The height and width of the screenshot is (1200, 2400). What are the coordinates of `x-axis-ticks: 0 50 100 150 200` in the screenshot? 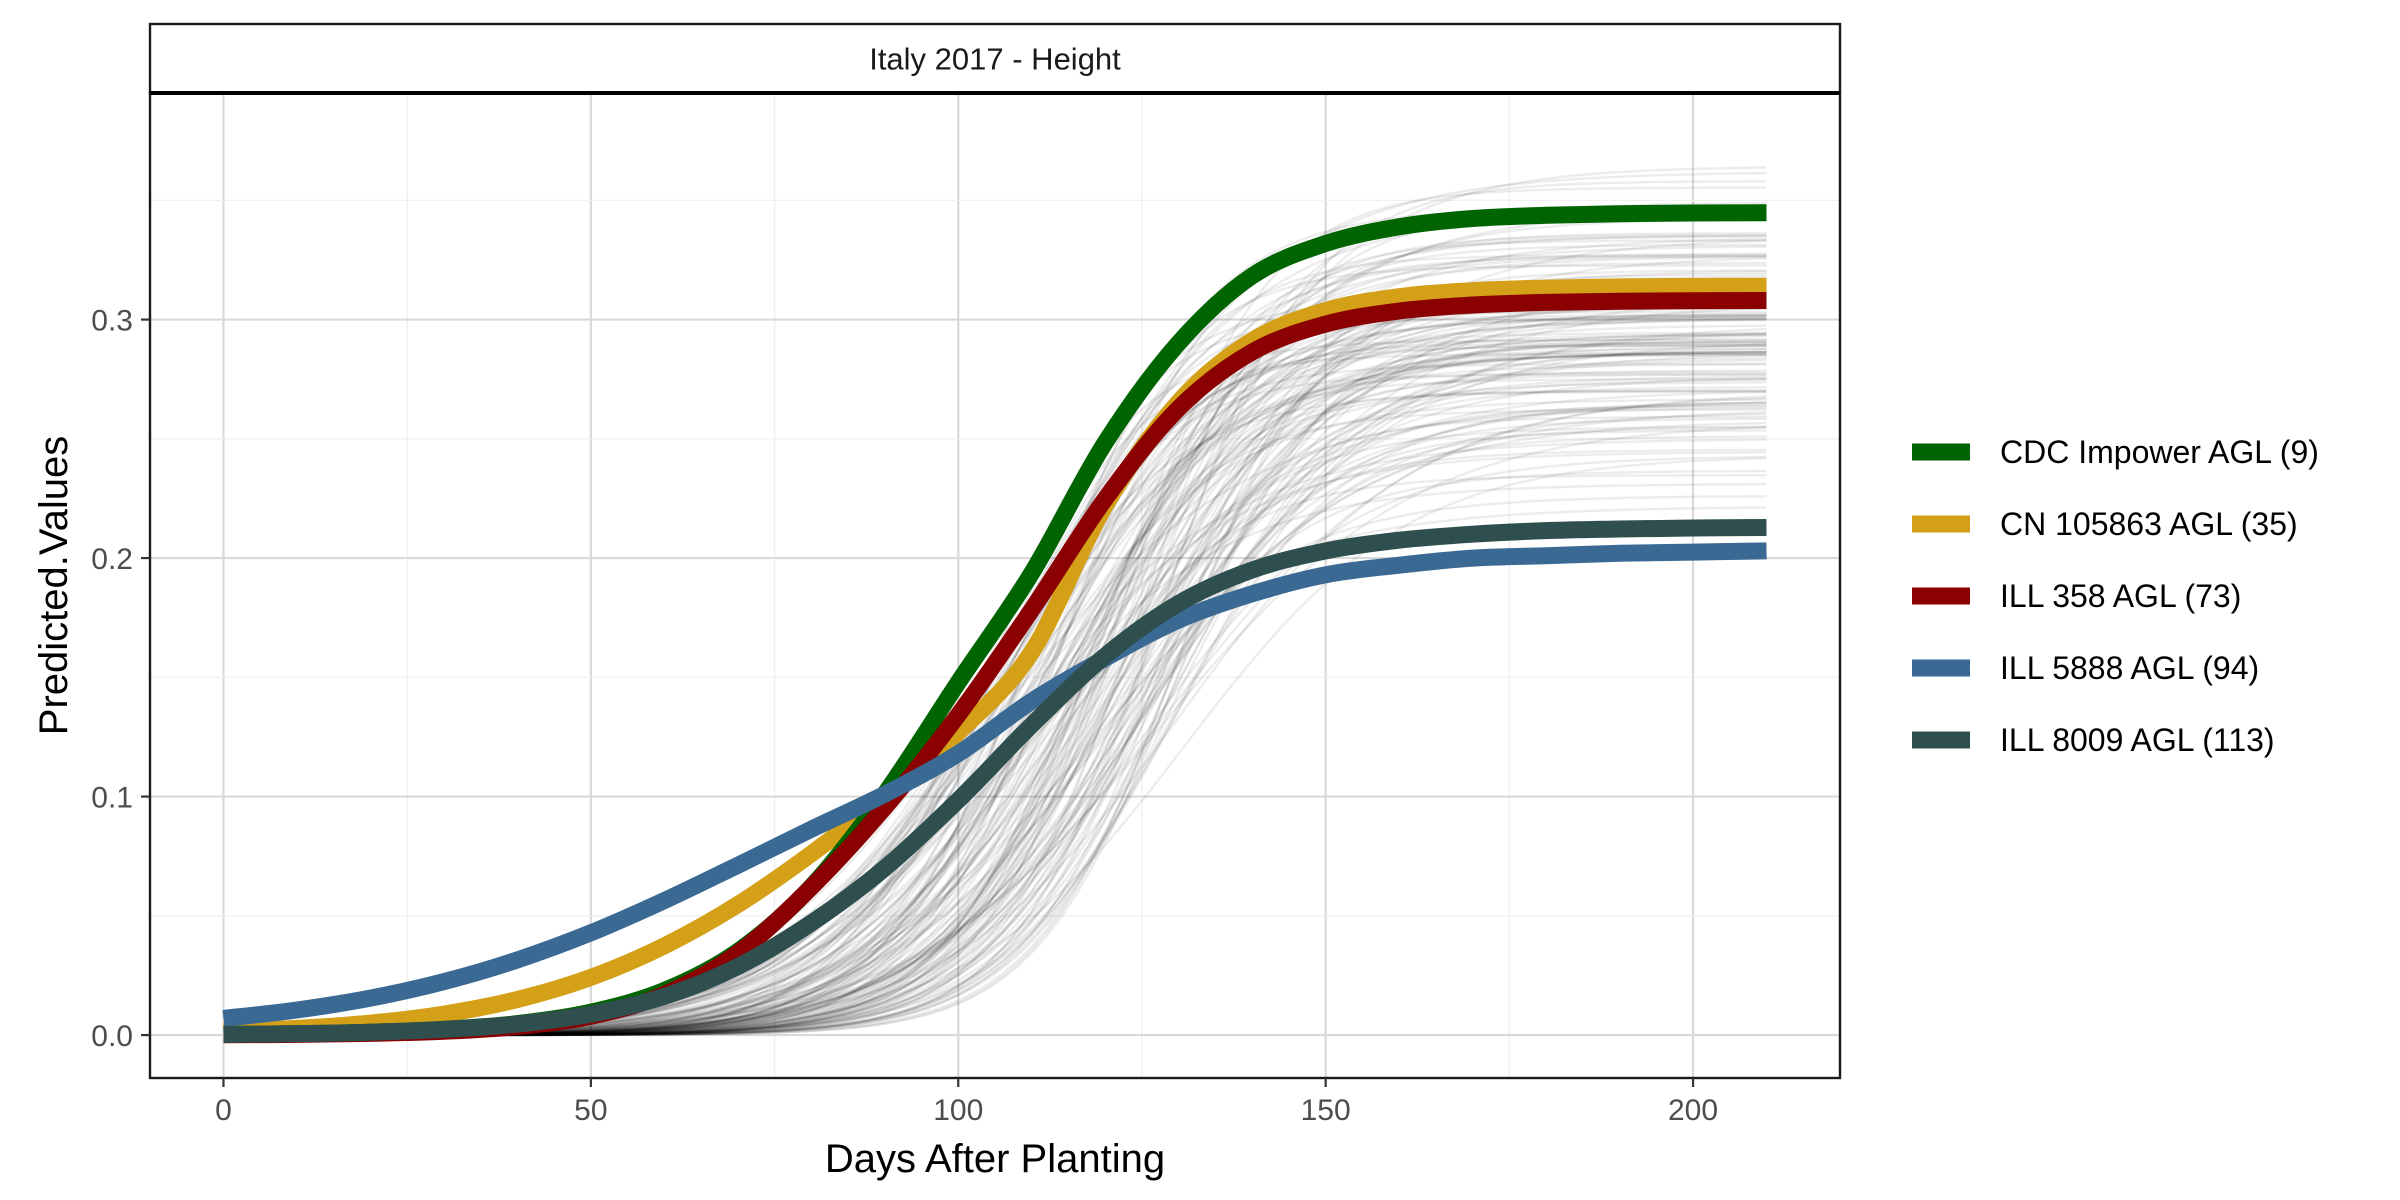 It's located at (966, 1102).